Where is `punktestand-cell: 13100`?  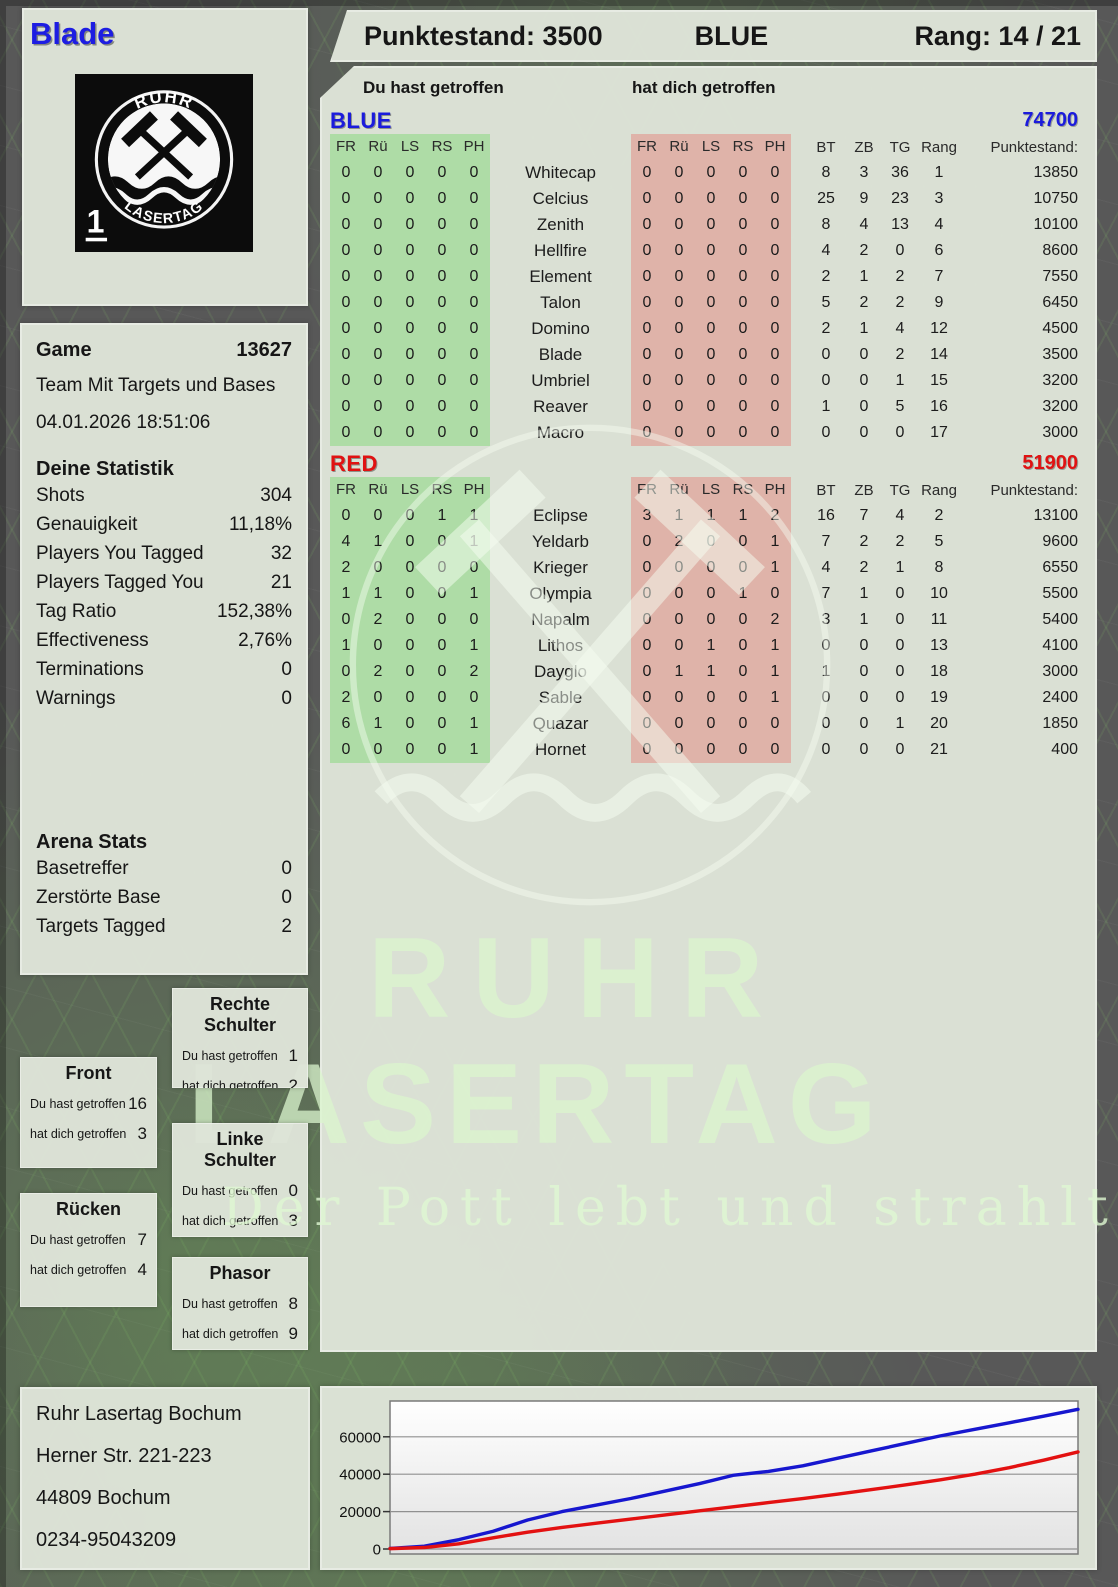
punktestand-cell: 13100 is located at coordinates (1056, 515).